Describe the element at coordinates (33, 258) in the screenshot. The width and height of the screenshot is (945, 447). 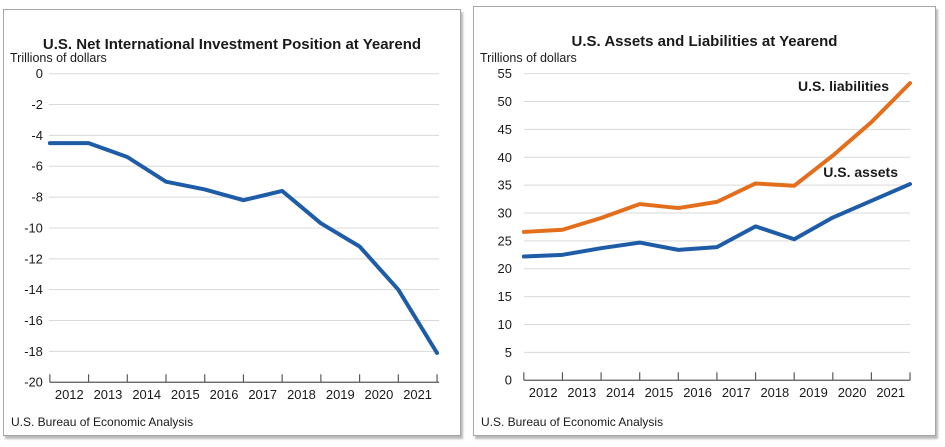
I see `y-tick-label: -12` at that location.